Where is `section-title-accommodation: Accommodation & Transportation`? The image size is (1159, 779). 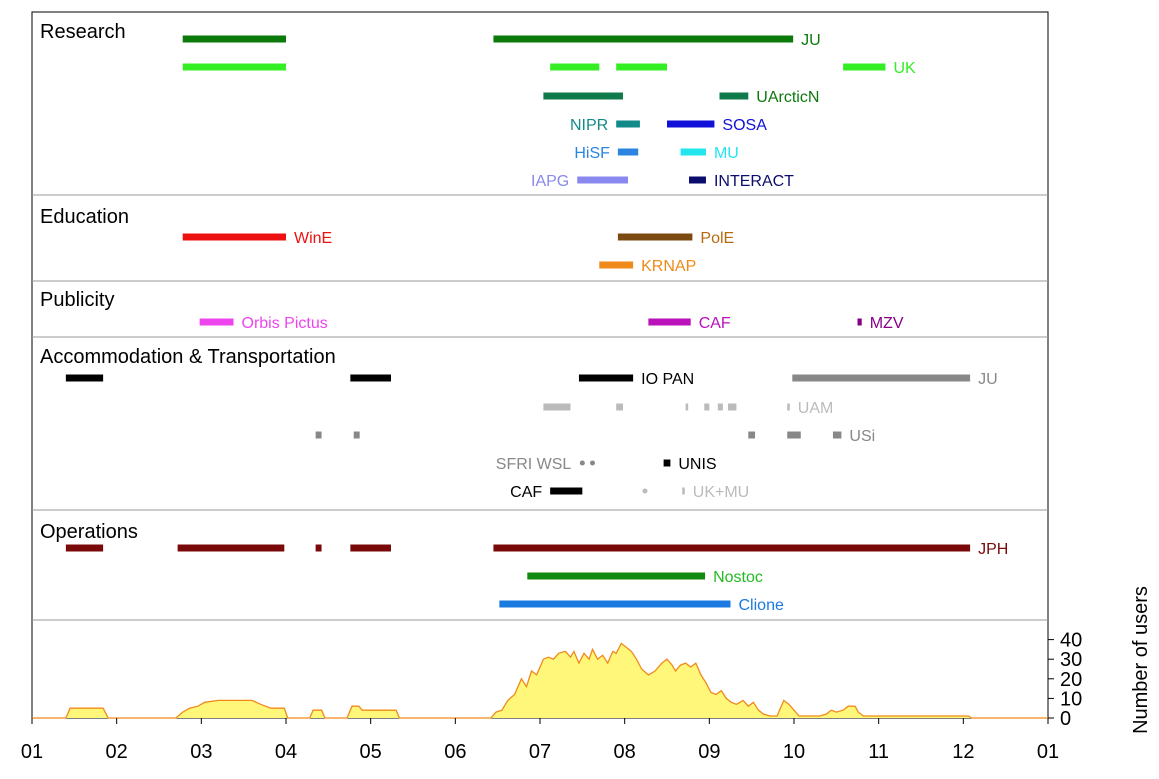
section-title-accommodation: Accommodation & Transportation is located at coordinates (188, 357).